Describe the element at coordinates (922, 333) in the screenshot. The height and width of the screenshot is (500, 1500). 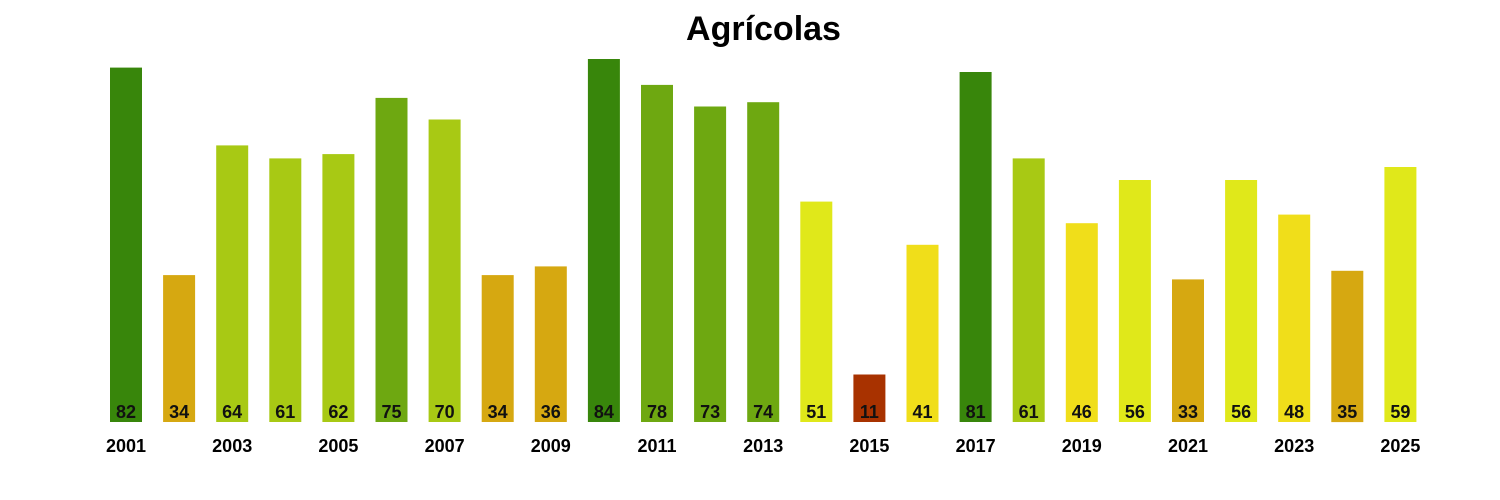
I see `bar-2016` at that location.